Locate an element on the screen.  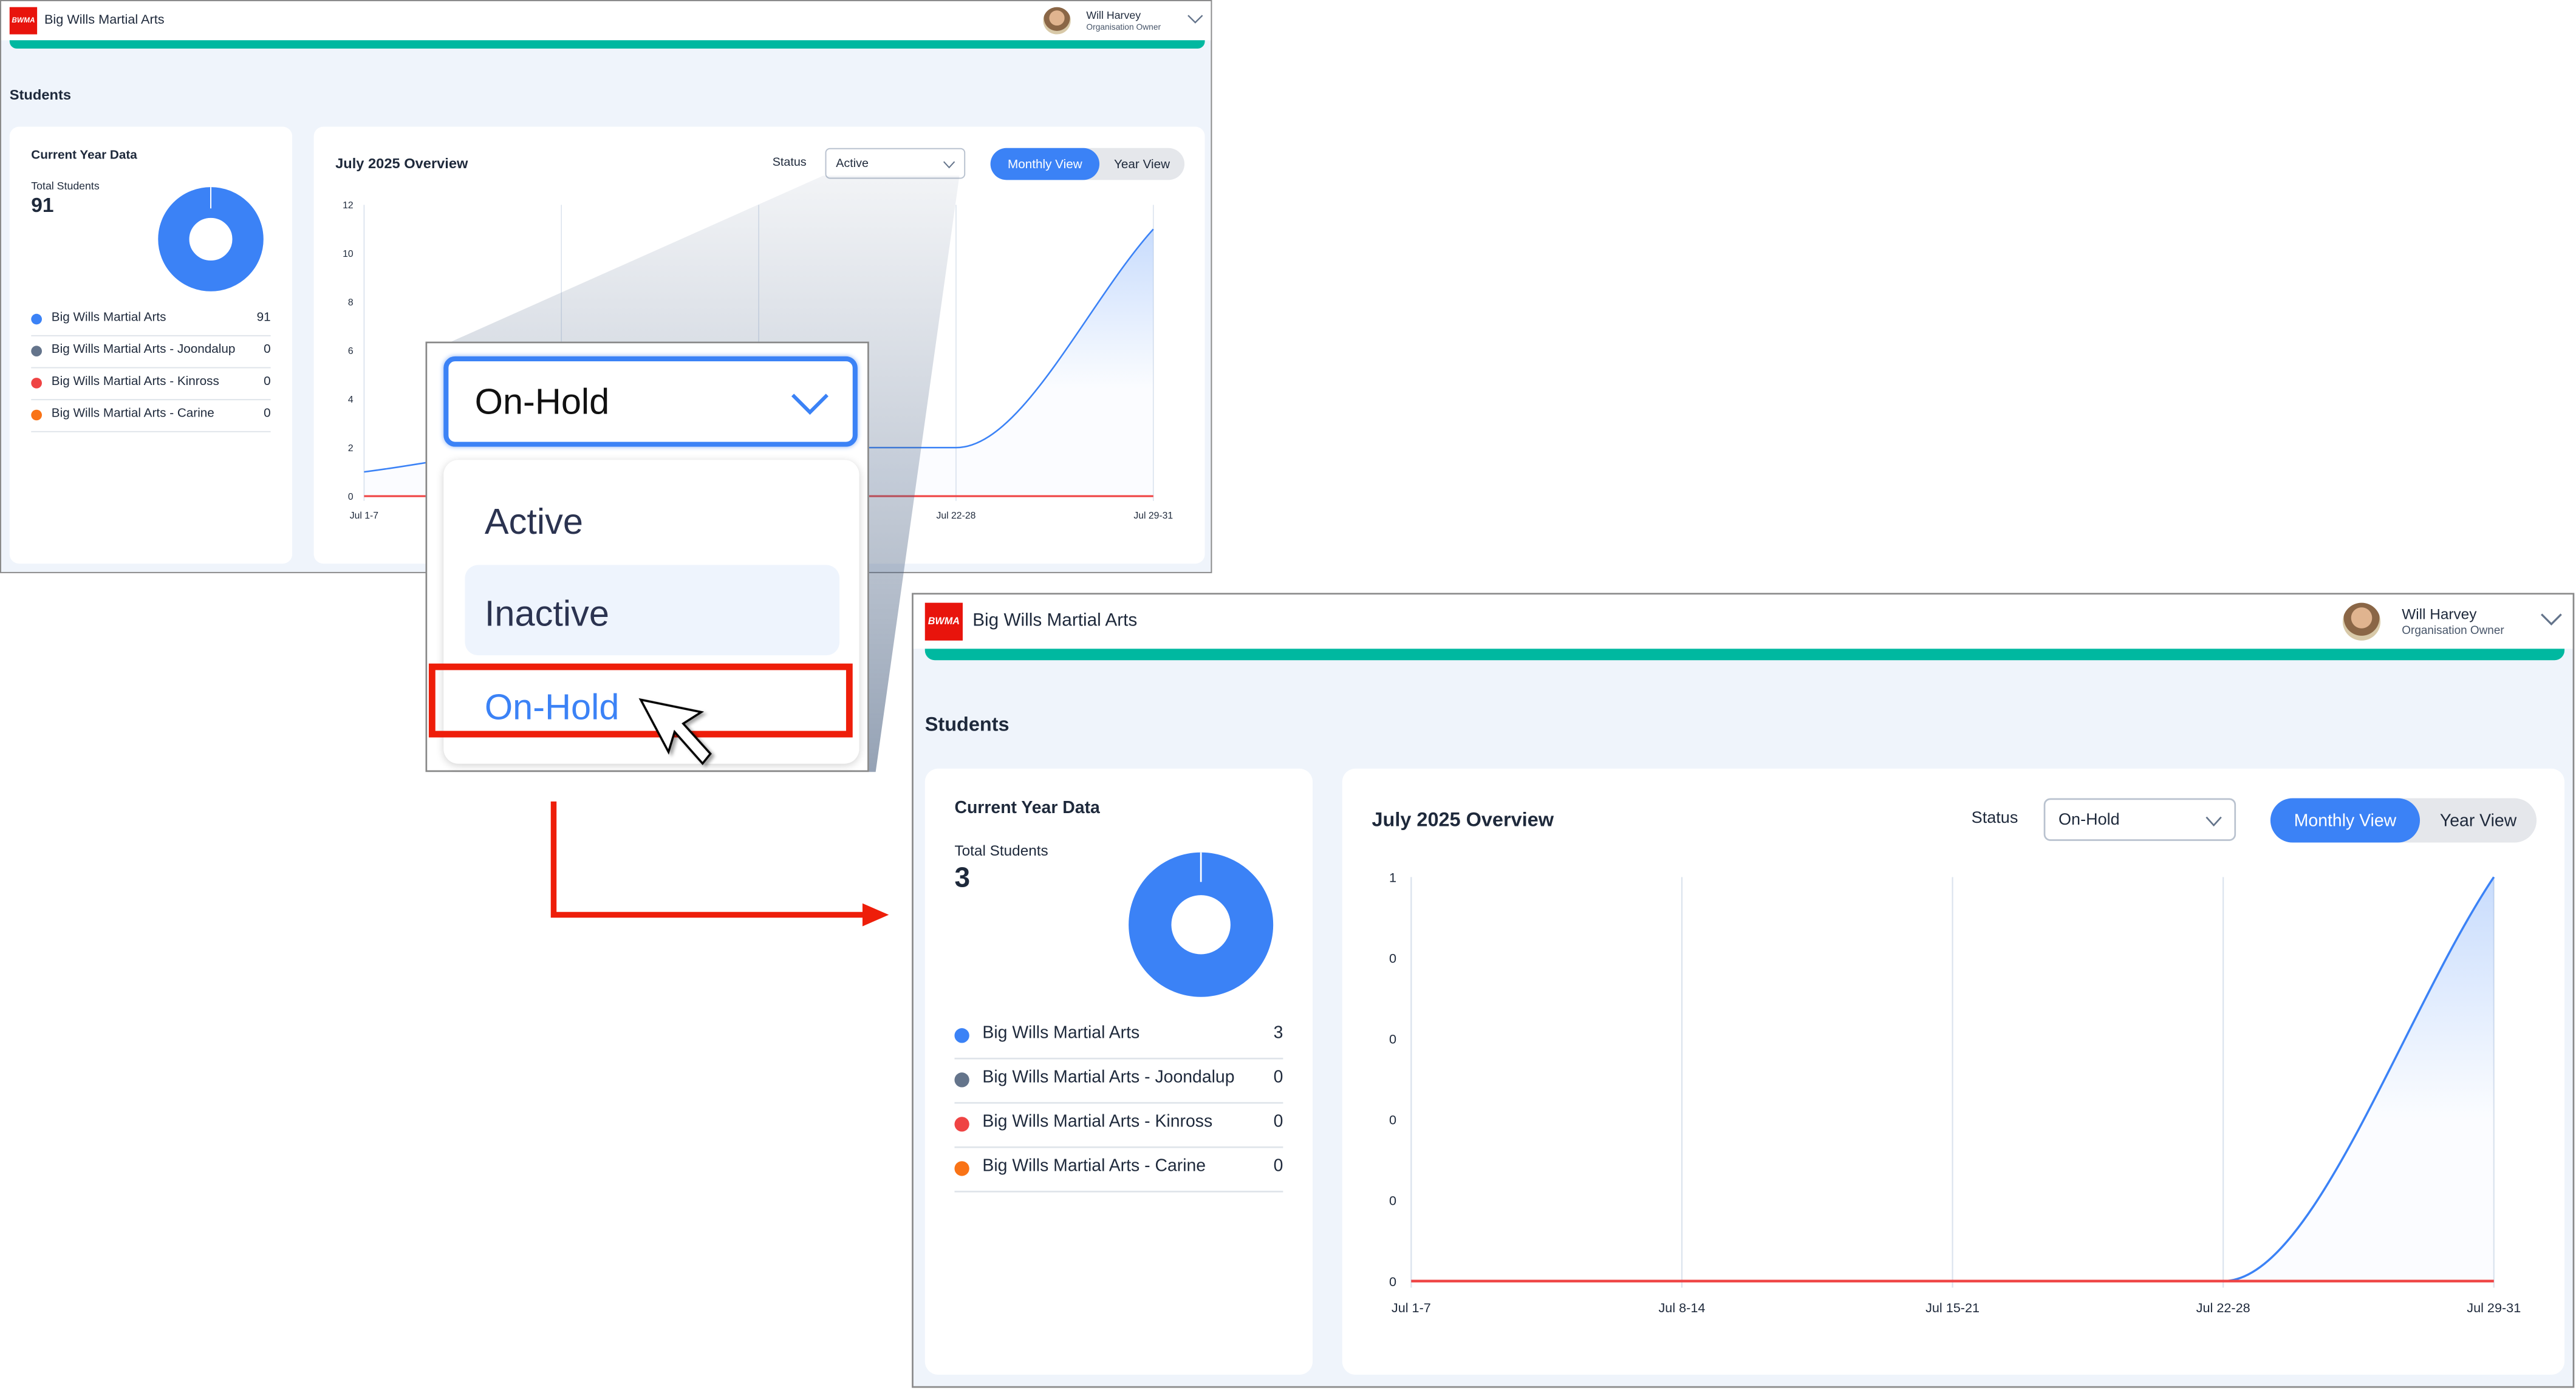
total-students-value: 91 is located at coordinates (42, 205).